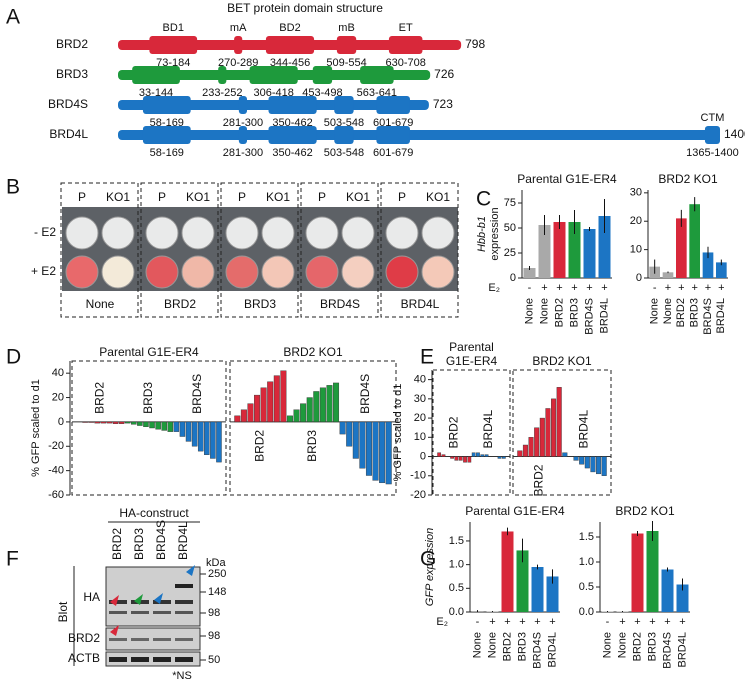  I want to click on group-name: BRD4S, so click(340, 304).